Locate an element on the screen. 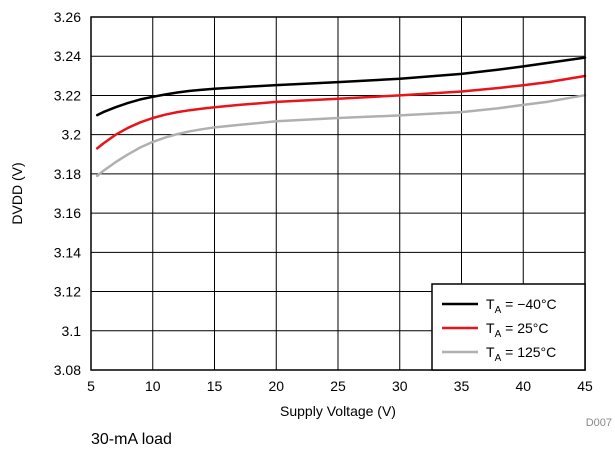 This screenshot has height=456, width=615. y-axis-label: DVDD (V) is located at coordinates (17, 193).